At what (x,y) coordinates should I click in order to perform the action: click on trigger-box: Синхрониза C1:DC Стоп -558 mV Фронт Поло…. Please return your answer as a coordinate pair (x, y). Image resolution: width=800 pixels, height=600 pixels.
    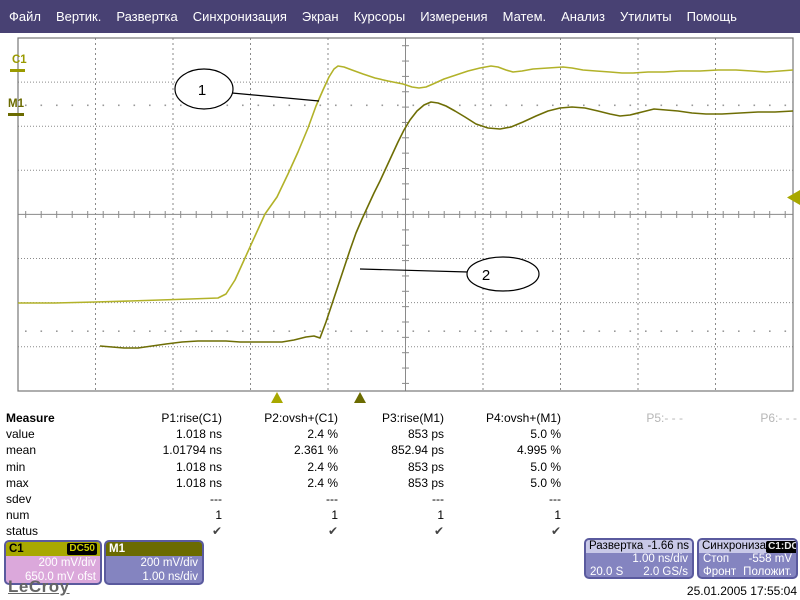
    Looking at the image, I should click on (747, 558).